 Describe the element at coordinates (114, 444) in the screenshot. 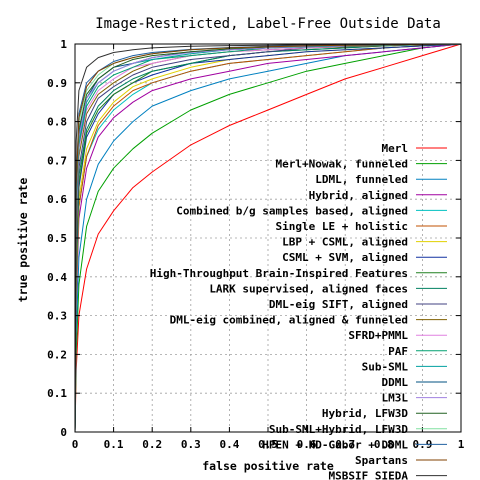

I see `x-tick-label: 0.1` at that location.